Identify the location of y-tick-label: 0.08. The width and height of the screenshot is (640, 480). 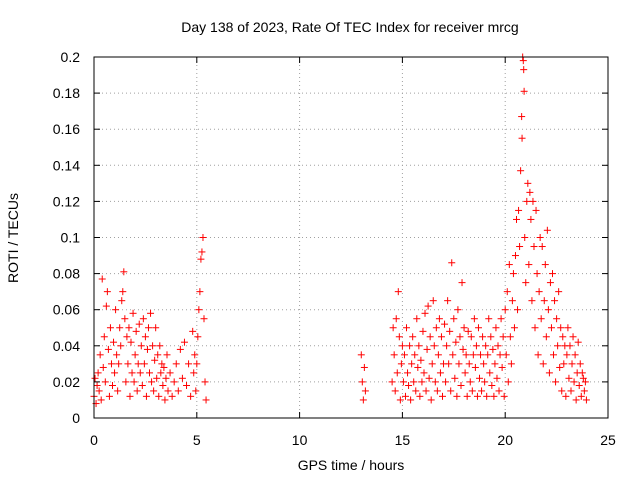
(66, 274).